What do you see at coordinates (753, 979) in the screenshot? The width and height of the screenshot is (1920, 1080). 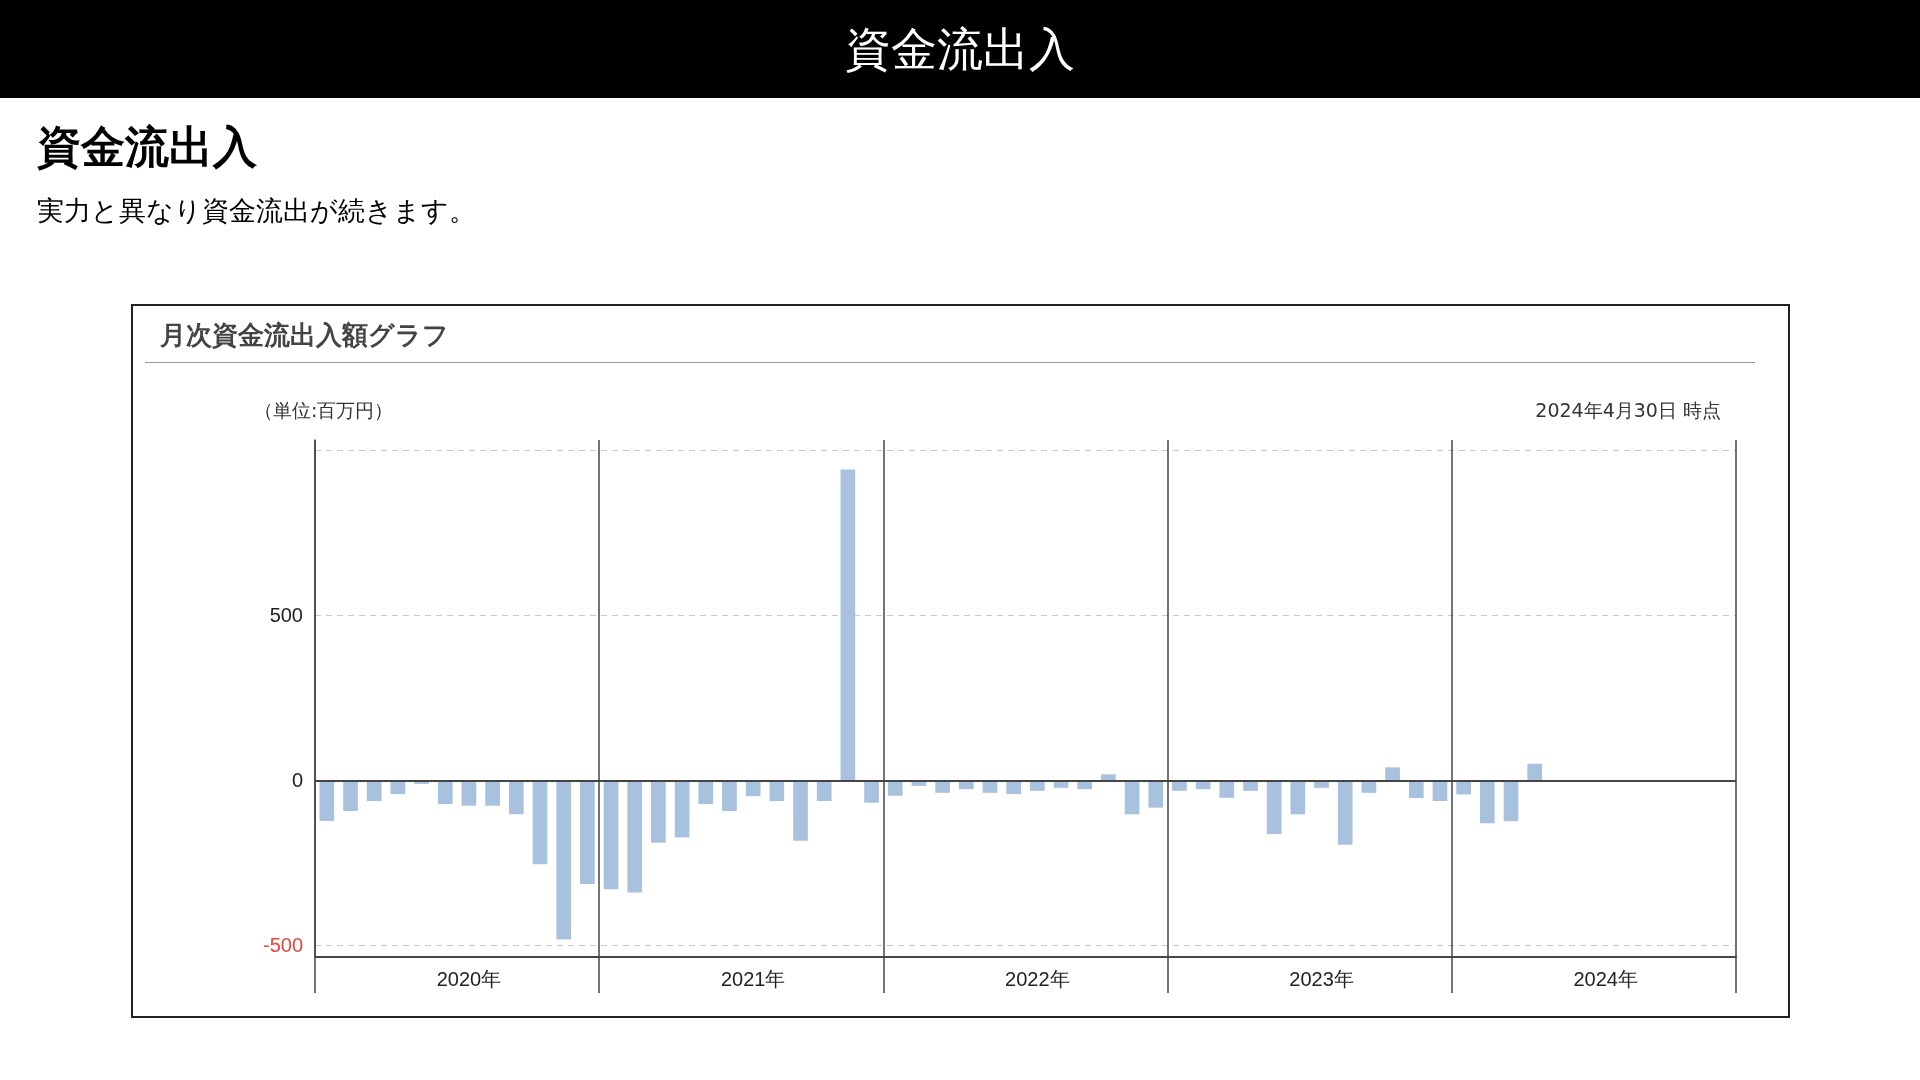 I see `x-tick-label: 2021年` at bounding box center [753, 979].